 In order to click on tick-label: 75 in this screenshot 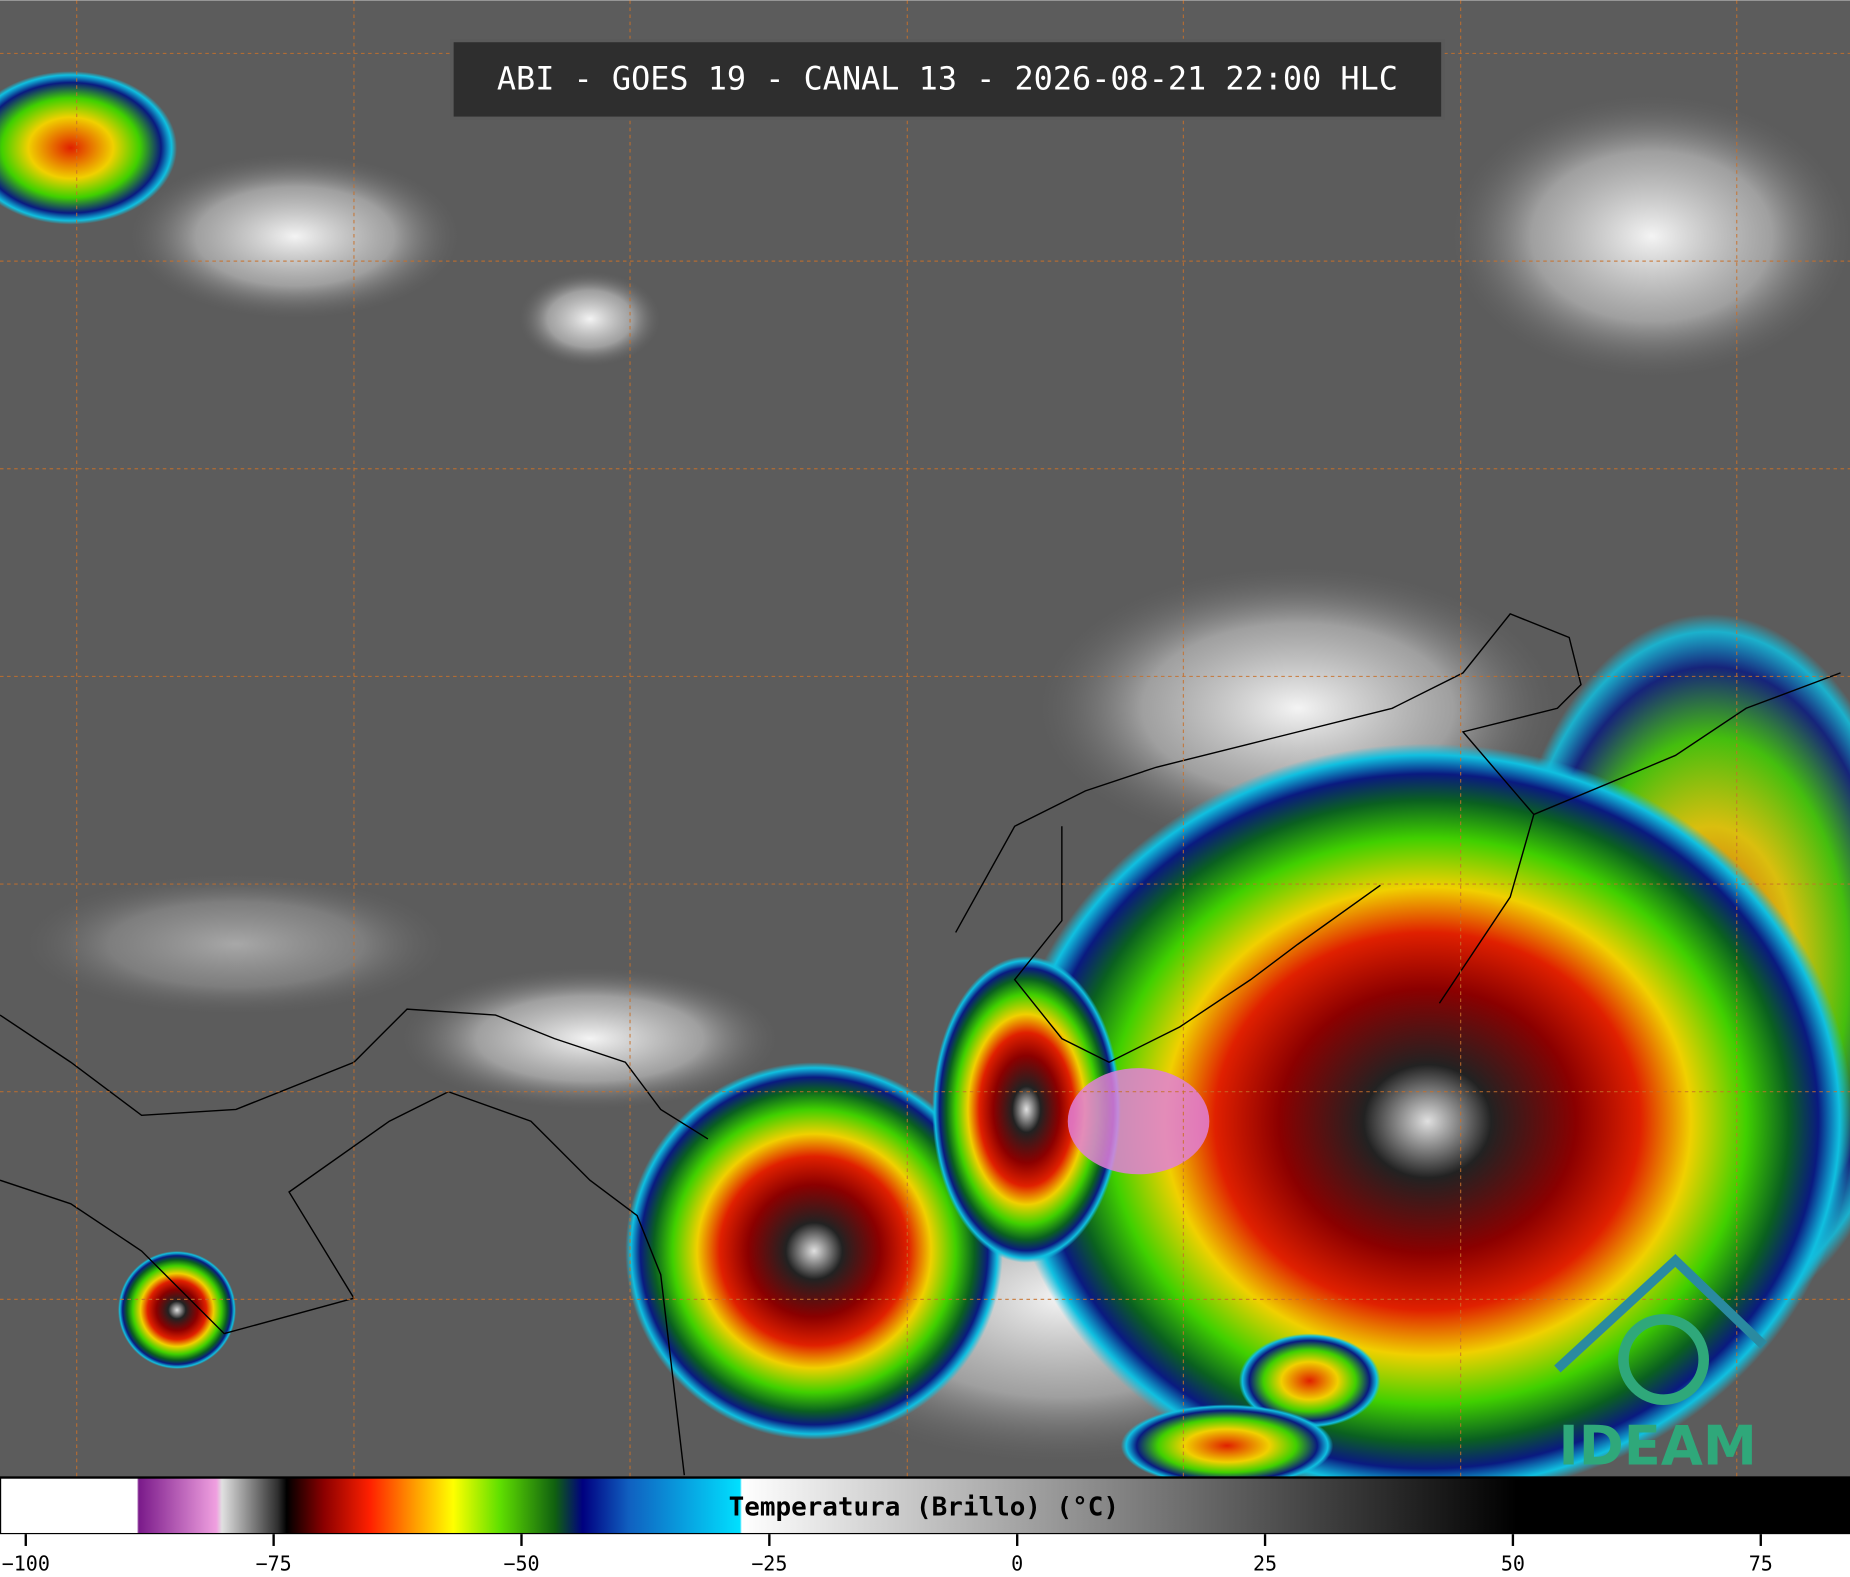, I will do `click(1761, 1563)`.